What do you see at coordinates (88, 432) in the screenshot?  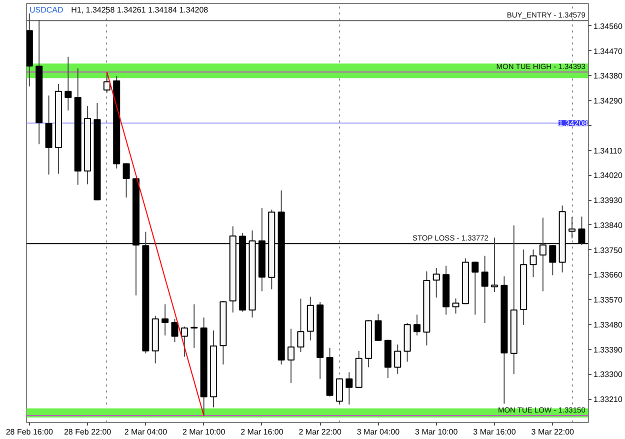 I see `x-tick-label: 28 Feb 22:00` at bounding box center [88, 432].